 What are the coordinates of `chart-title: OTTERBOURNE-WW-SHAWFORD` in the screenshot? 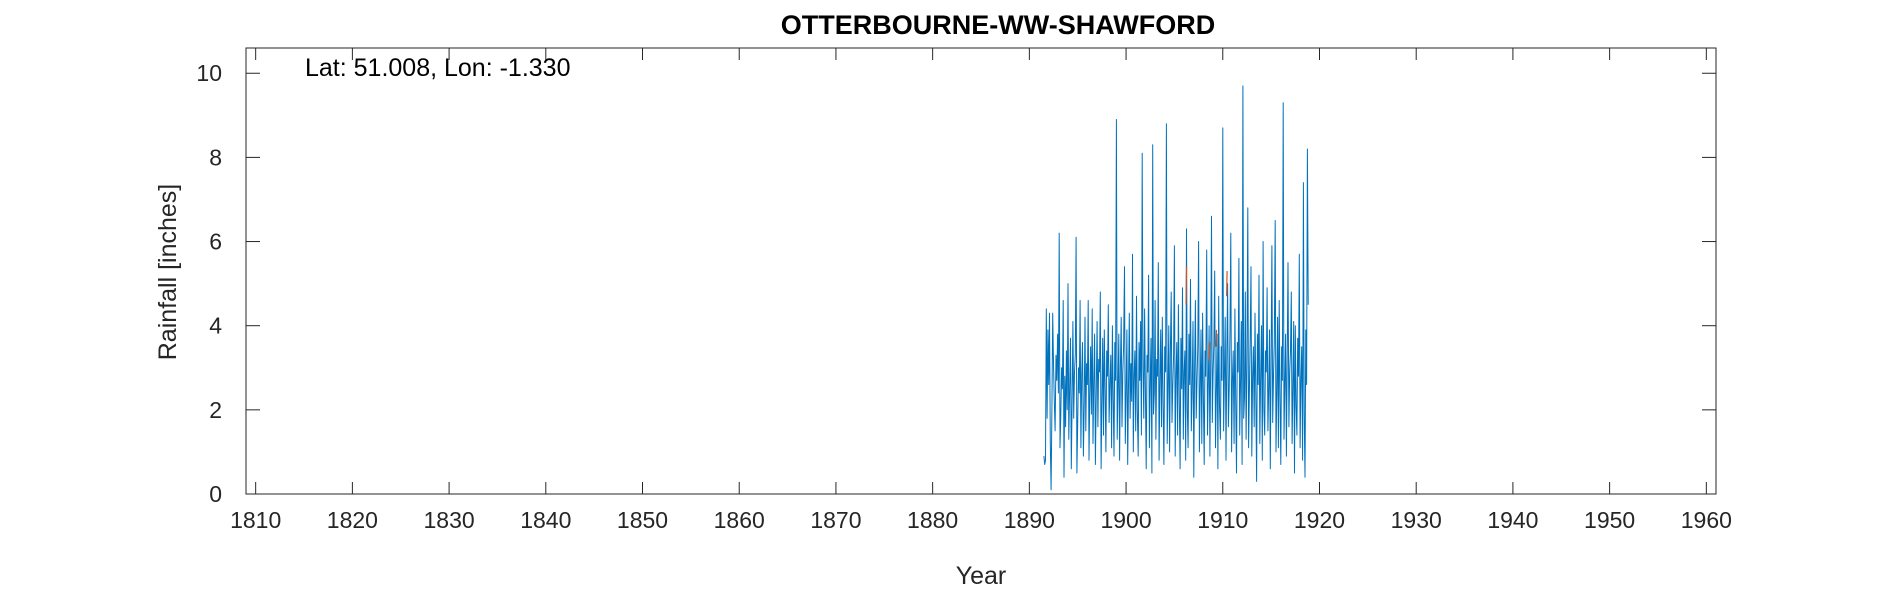 It's located at (998, 25).